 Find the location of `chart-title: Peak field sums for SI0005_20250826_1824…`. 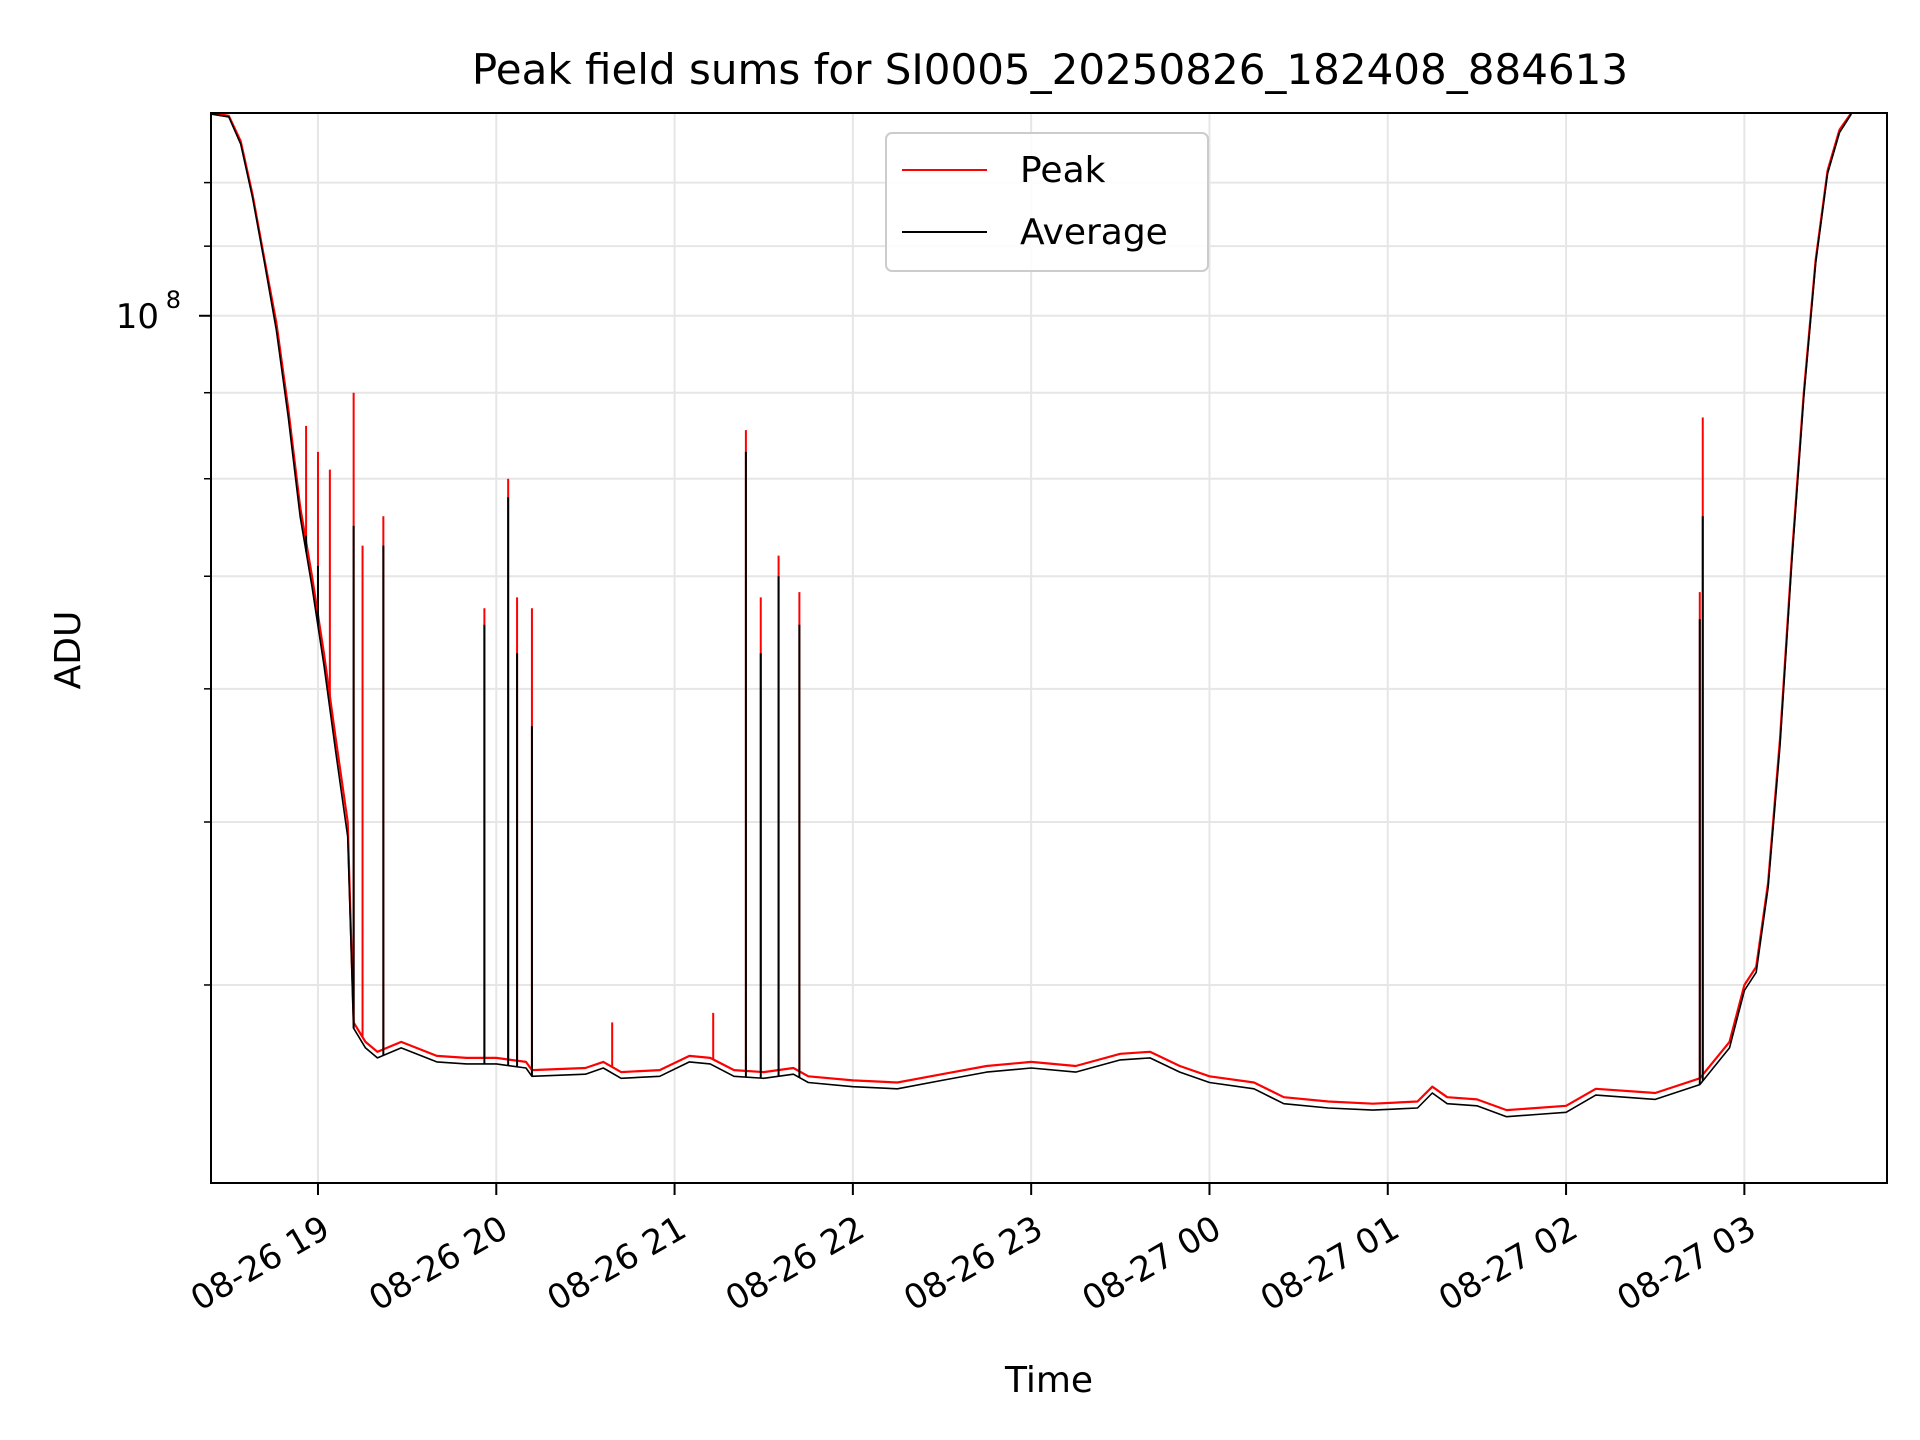

chart-title: Peak field sums for SI0005_20250826_1824… is located at coordinates (1050, 69).